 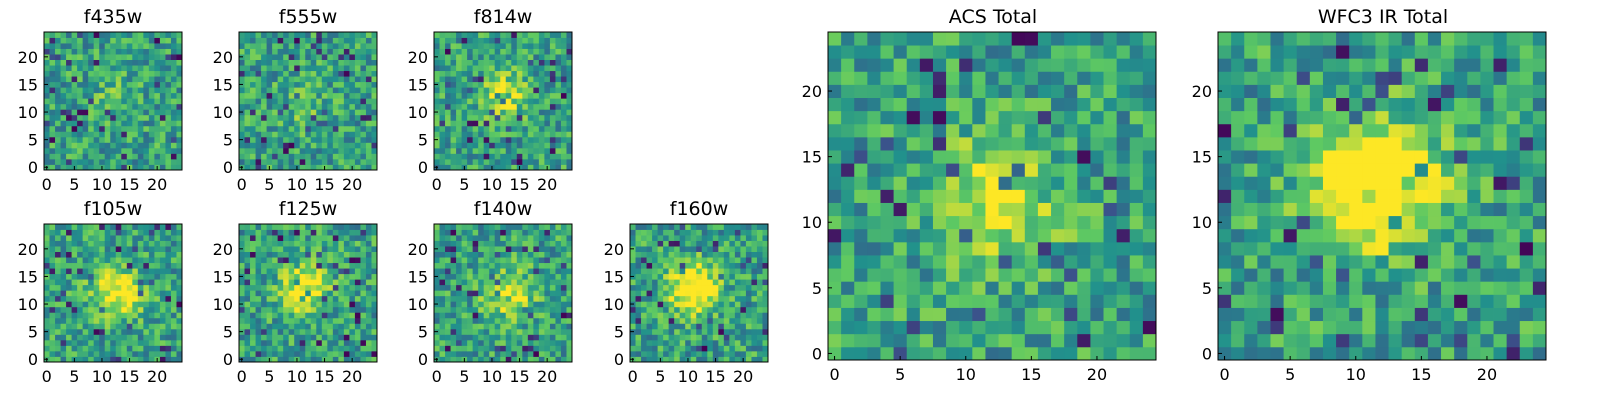 I want to click on x-tick-label: 15, so click(x=129, y=184).